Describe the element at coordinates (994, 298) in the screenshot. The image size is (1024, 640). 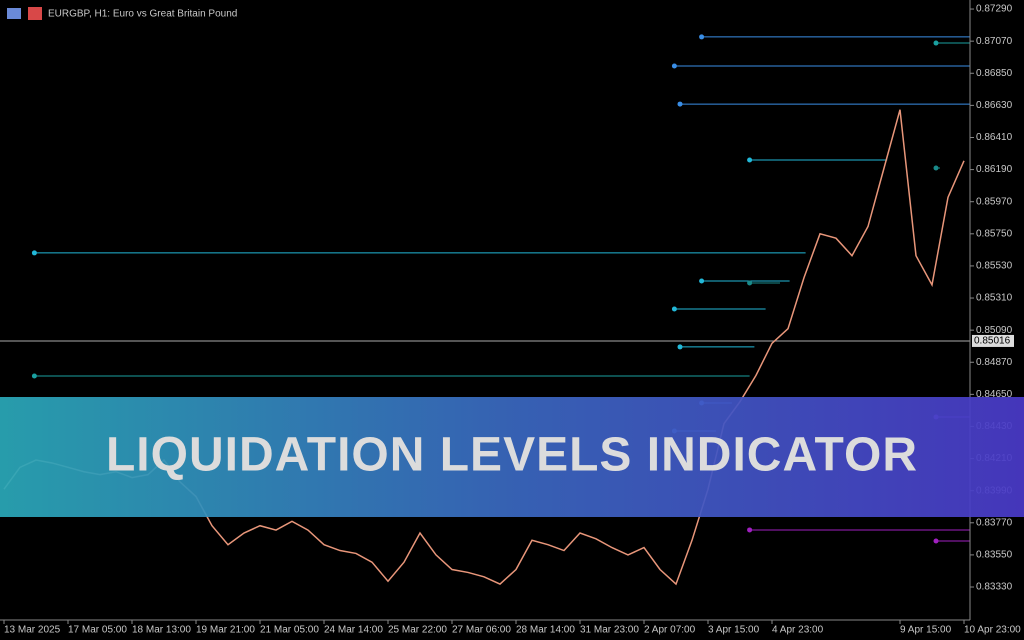
I see `y-tick-label: 0.85310` at that location.